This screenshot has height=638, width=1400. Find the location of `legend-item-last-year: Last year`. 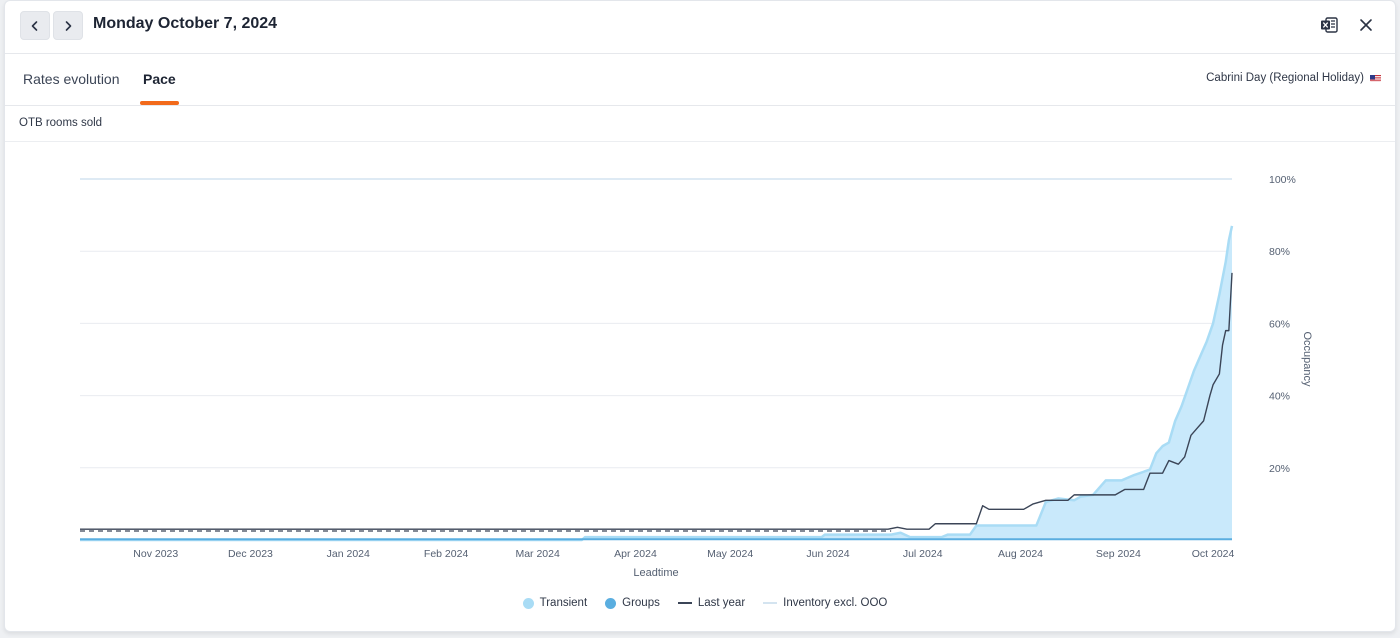

legend-item-last-year: Last year is located at coordinates (711, 603).